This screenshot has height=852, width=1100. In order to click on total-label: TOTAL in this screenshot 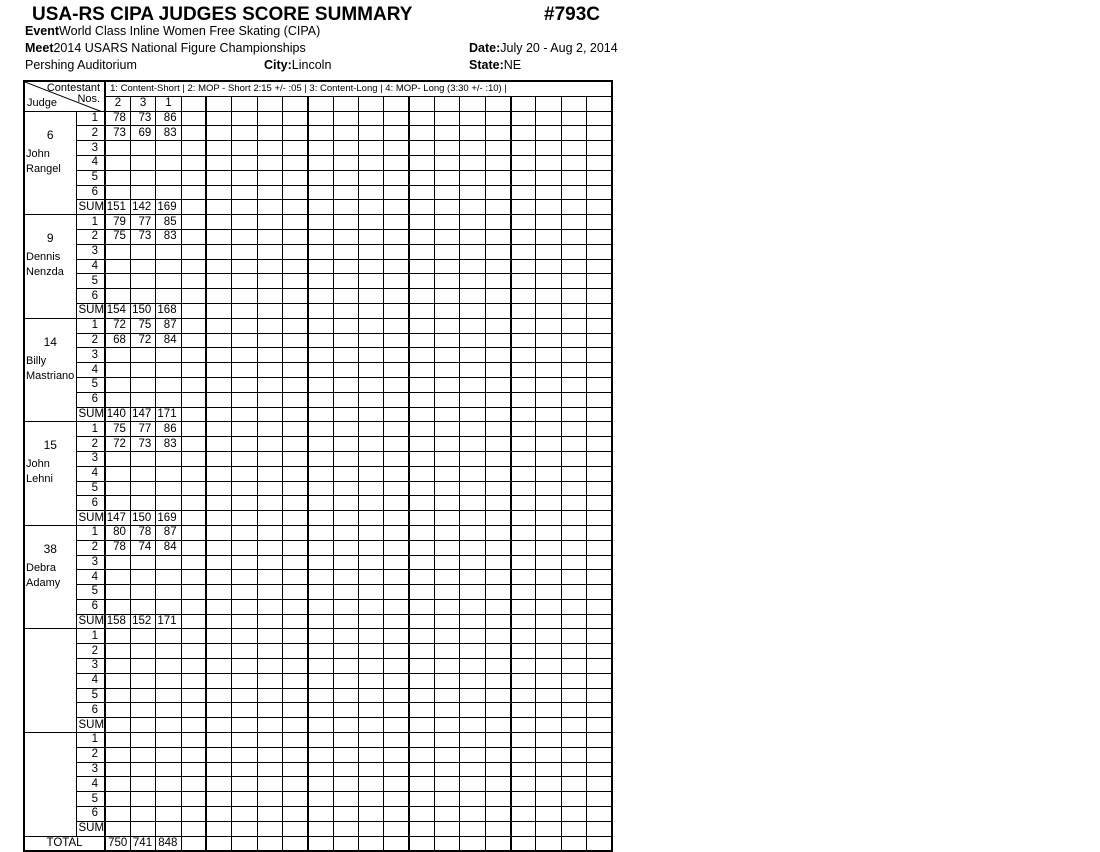, I will do `click(65, 843)`.